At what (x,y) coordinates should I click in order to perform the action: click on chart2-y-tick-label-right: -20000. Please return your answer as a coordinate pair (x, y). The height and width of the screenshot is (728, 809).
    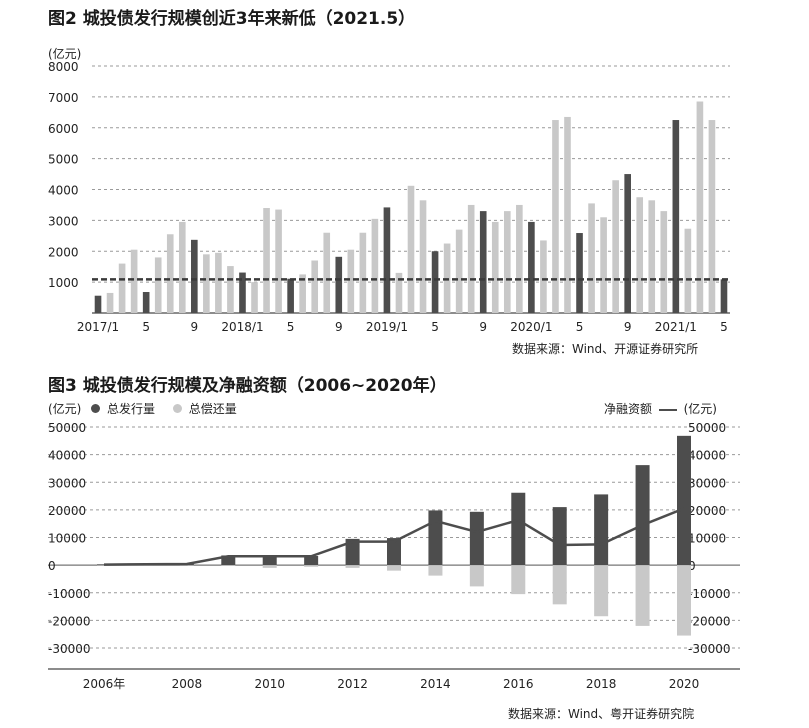
    Looking at the image, I should click on (709, 621).